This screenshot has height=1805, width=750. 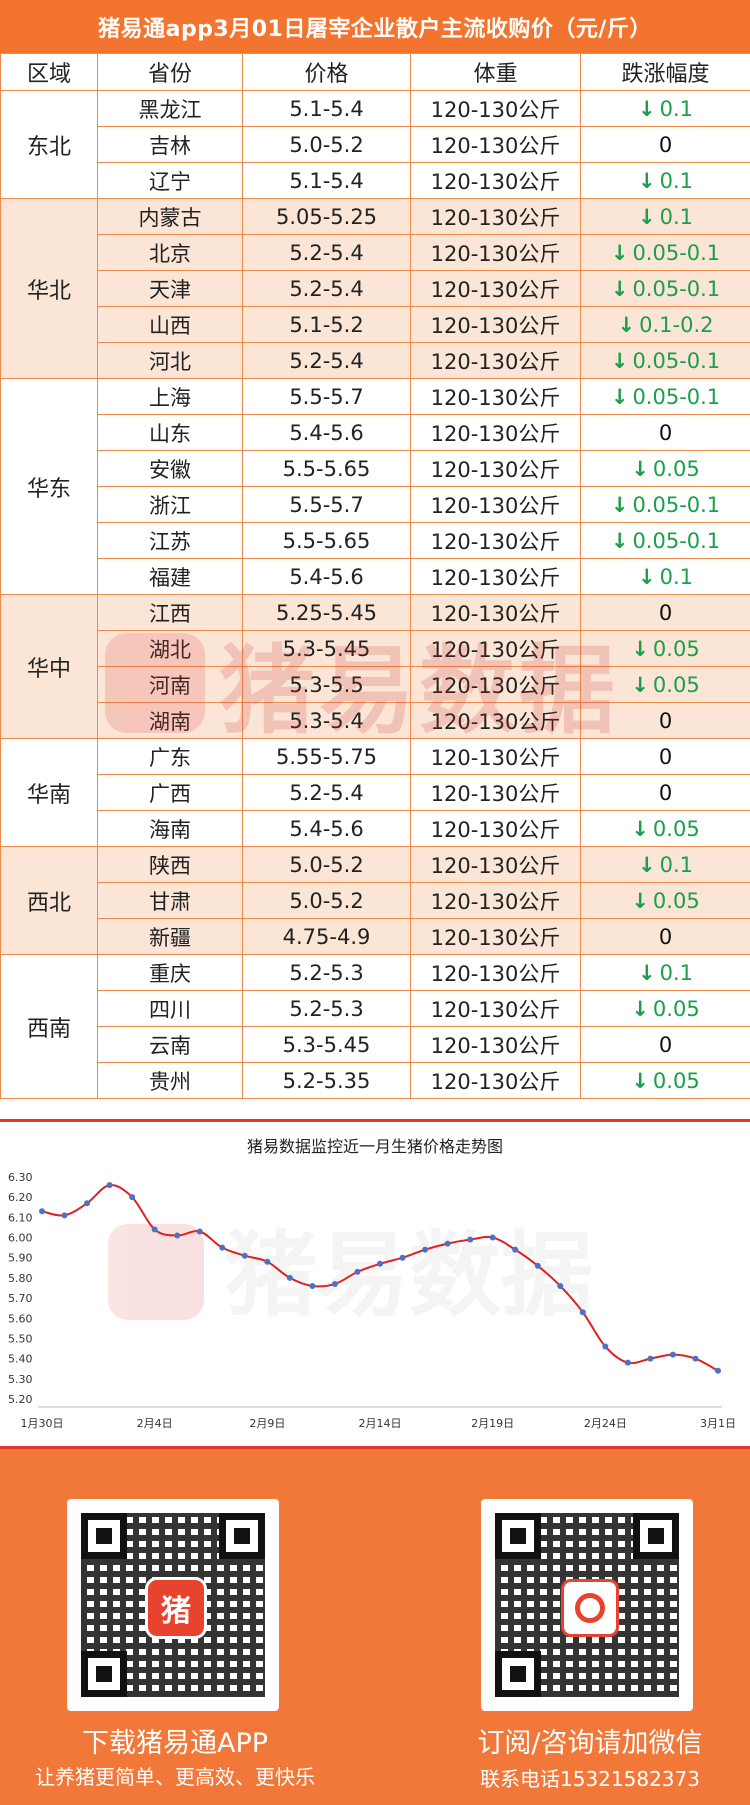 What do you see at coordinates (175, 1743) in the screenshot?
I see `download-app-title: 下载猪易通APP` at bounding box center [175, 1743].